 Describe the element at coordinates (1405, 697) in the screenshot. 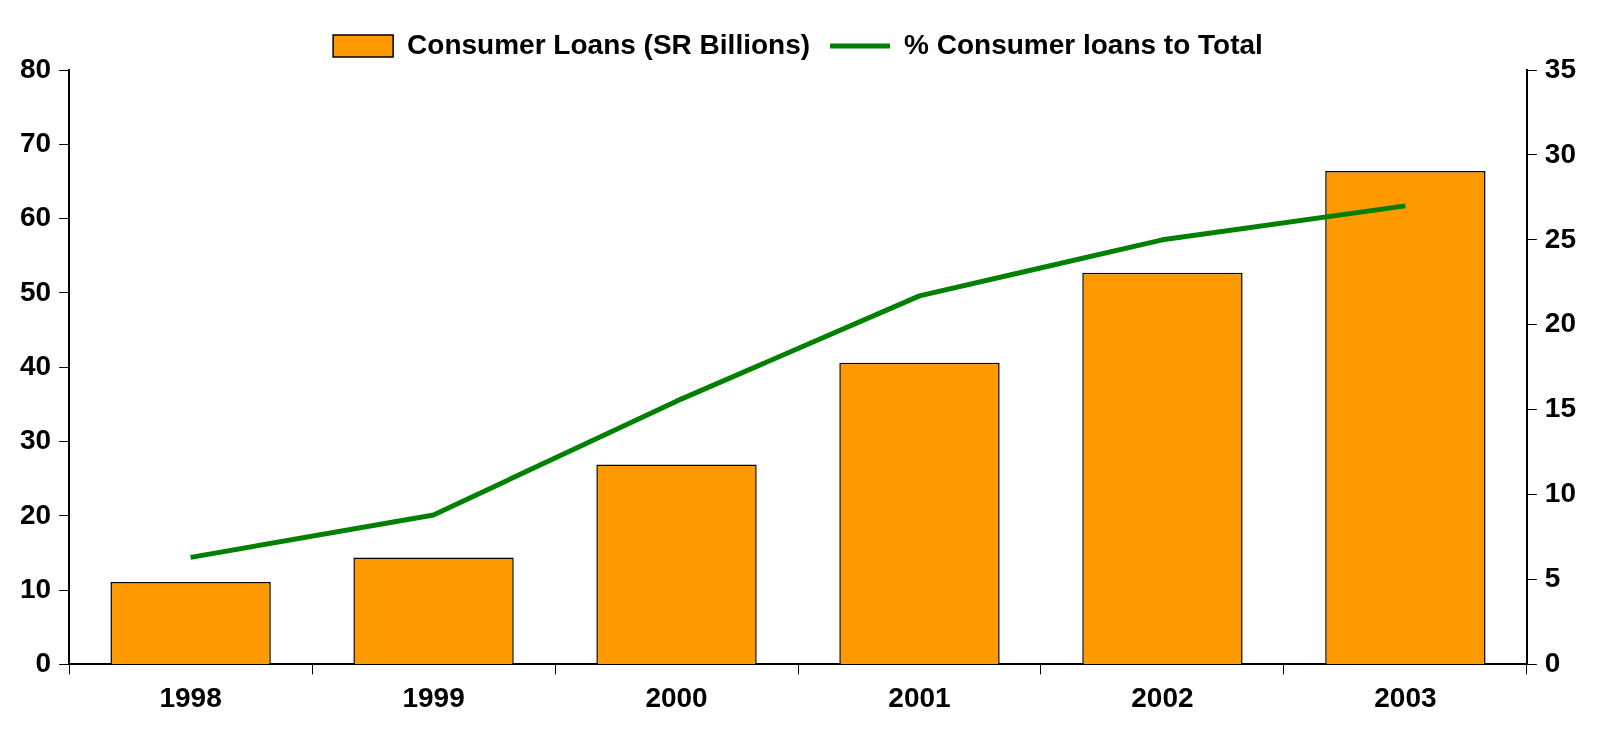

I see `x-tick-label: 2003` at that location.